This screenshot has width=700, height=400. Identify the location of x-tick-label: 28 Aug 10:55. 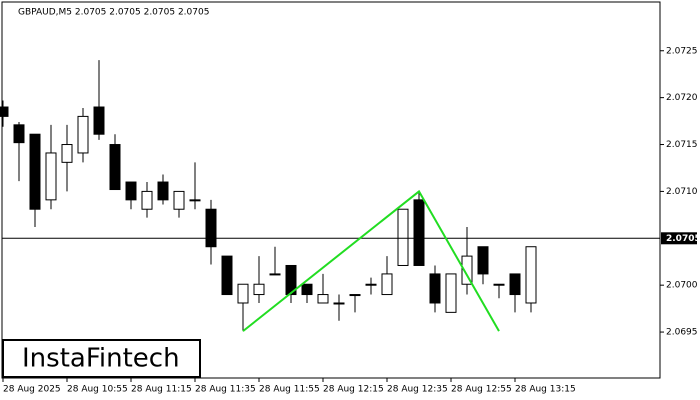
(97, 390).